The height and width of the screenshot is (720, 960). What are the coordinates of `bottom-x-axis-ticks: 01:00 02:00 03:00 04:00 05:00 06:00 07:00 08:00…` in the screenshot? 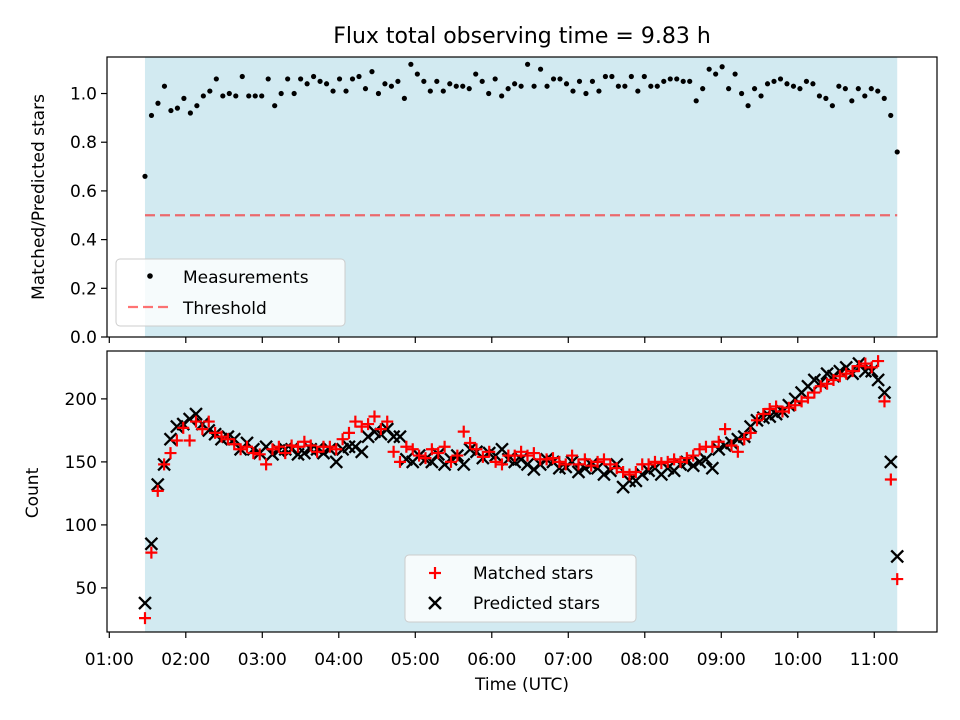 It's located at (492, 651).